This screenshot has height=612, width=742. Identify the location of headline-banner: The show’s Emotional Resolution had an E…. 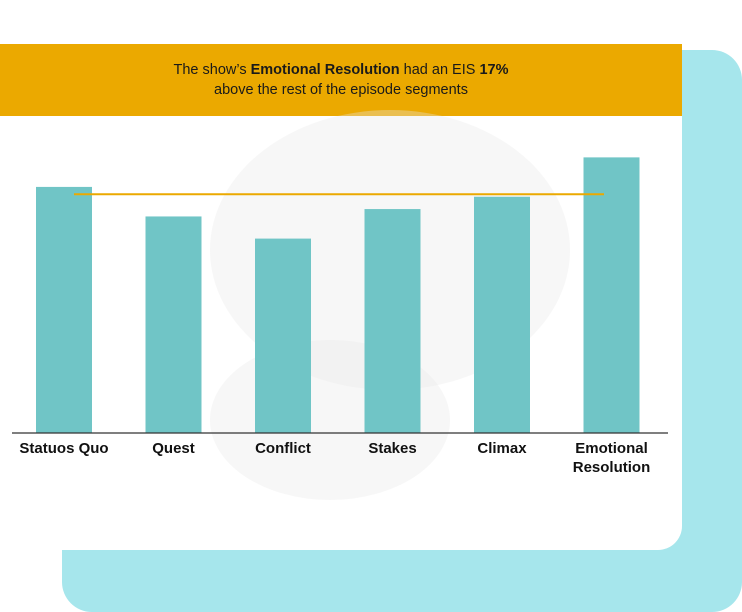
(341, 80).